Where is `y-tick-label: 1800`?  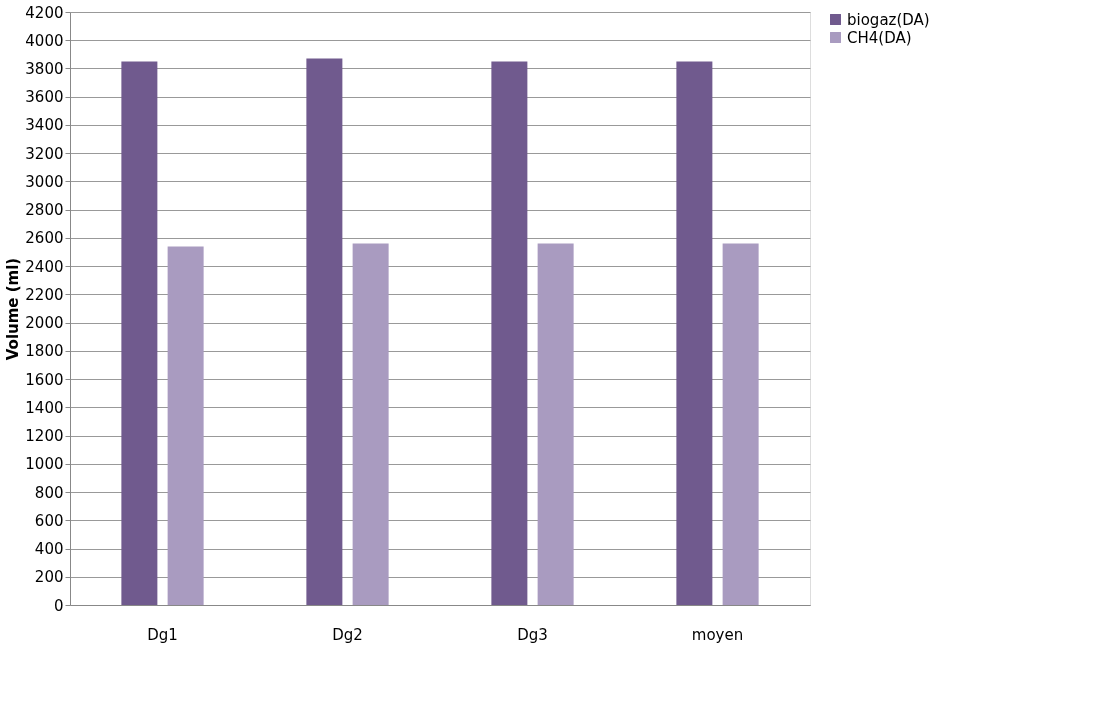
y-tick-label: 1800 is located at coordinates (44, 351).